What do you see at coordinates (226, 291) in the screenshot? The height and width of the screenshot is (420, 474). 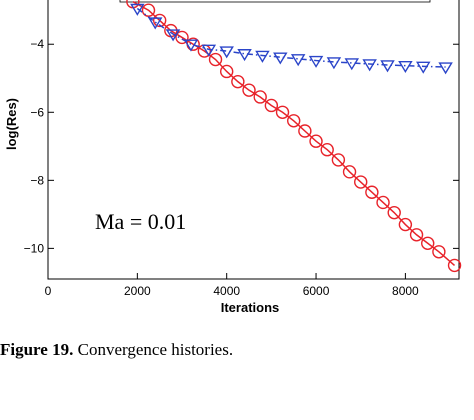 I see `x-tick-label: 4000` at bounding box center [226, 291].